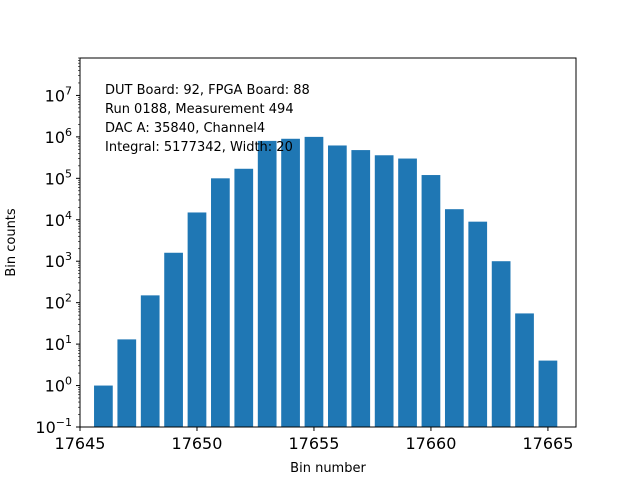 The image size is (640, 480). What do you see at coordinates (58, 302) in the screenshot?
I see `y-tick-label: 10²` at bounding box center [58, 302].